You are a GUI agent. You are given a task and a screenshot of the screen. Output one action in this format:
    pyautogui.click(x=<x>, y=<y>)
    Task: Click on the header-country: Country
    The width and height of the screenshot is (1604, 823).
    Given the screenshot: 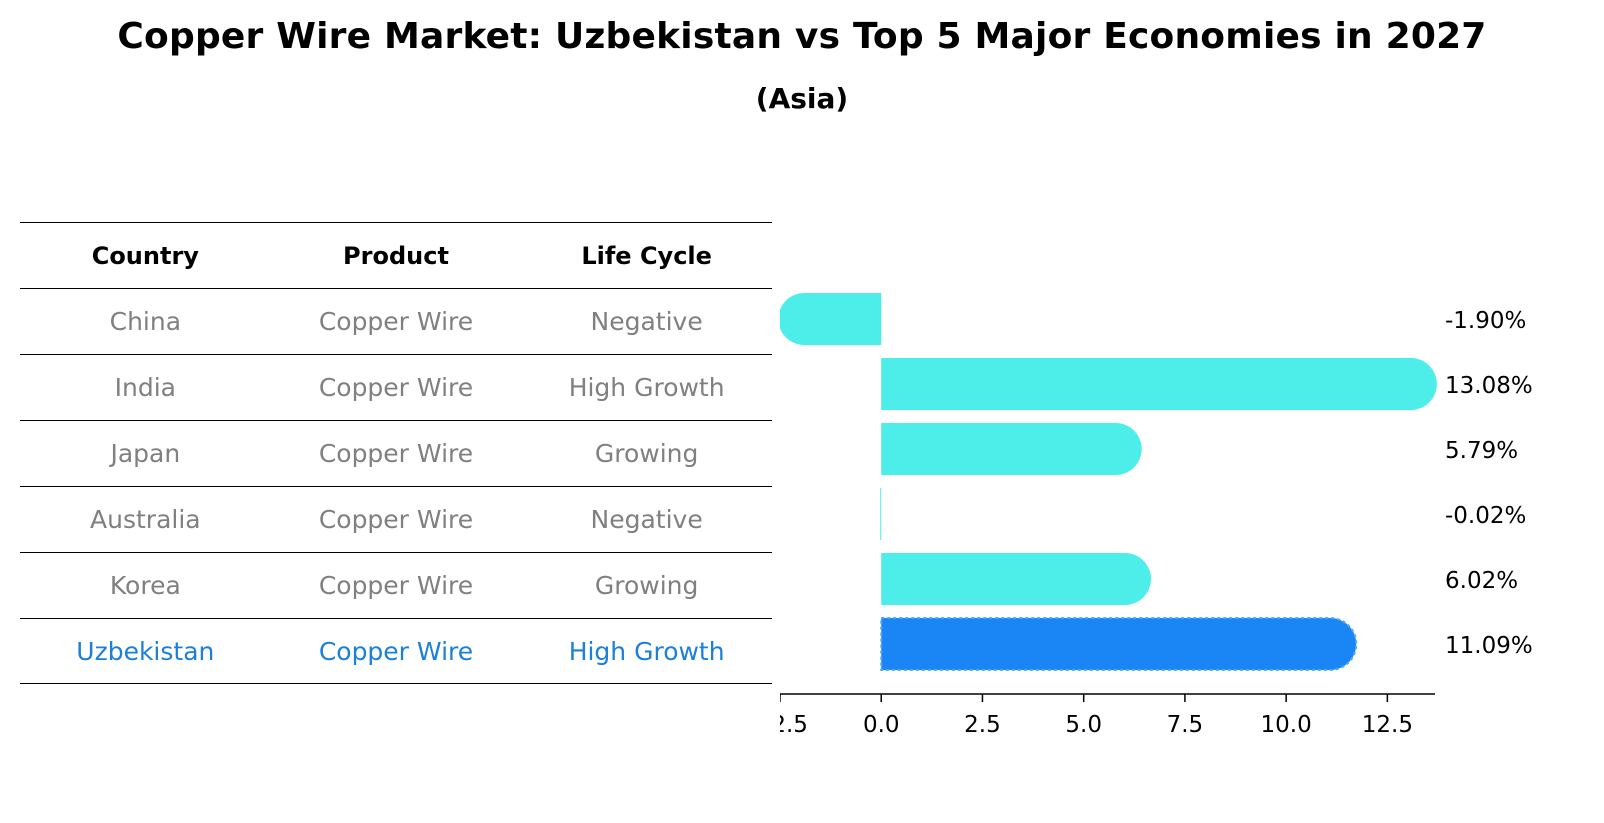 What is the action you would take?
    pyautogui.click(x=145, y=255)
    